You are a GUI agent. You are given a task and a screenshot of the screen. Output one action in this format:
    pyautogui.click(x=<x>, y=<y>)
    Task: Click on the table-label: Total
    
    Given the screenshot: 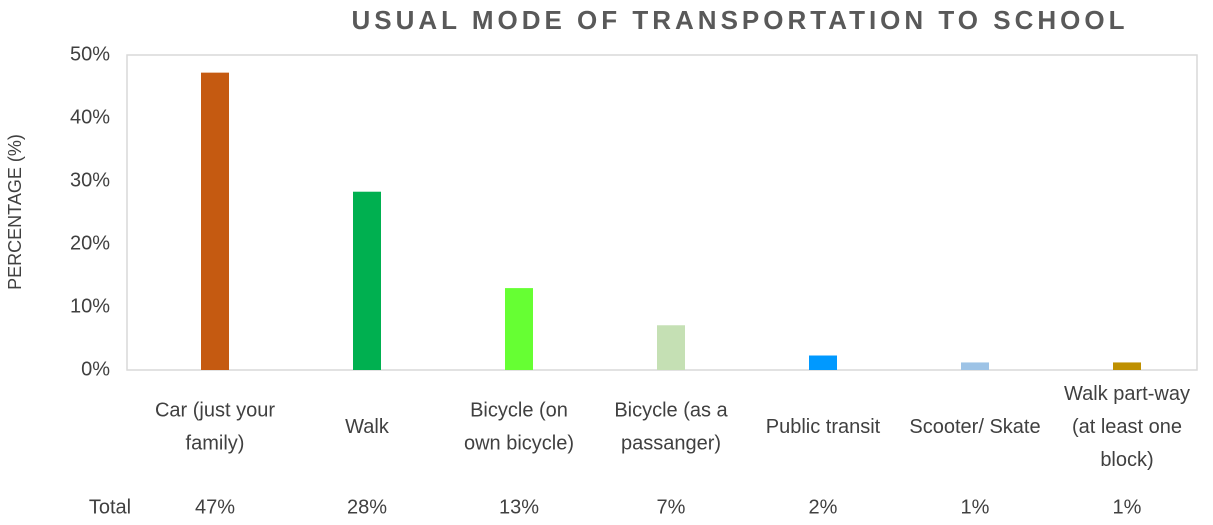 What is the action you would take?
    pyautogui.click(x=110, y=507)
    